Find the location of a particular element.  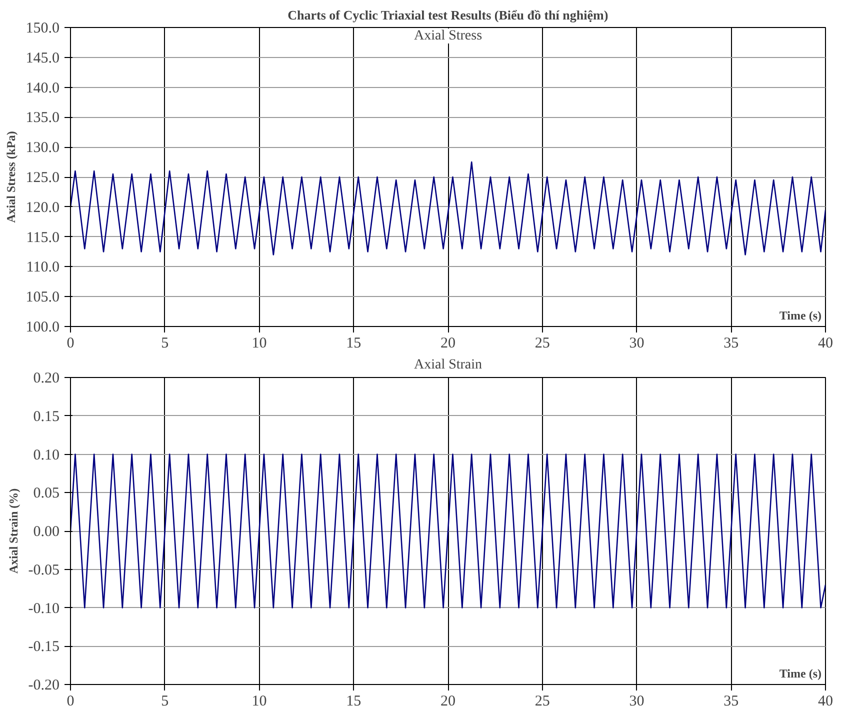

chart-subtitle: Axial Stress is located at coordinates (448, 36).